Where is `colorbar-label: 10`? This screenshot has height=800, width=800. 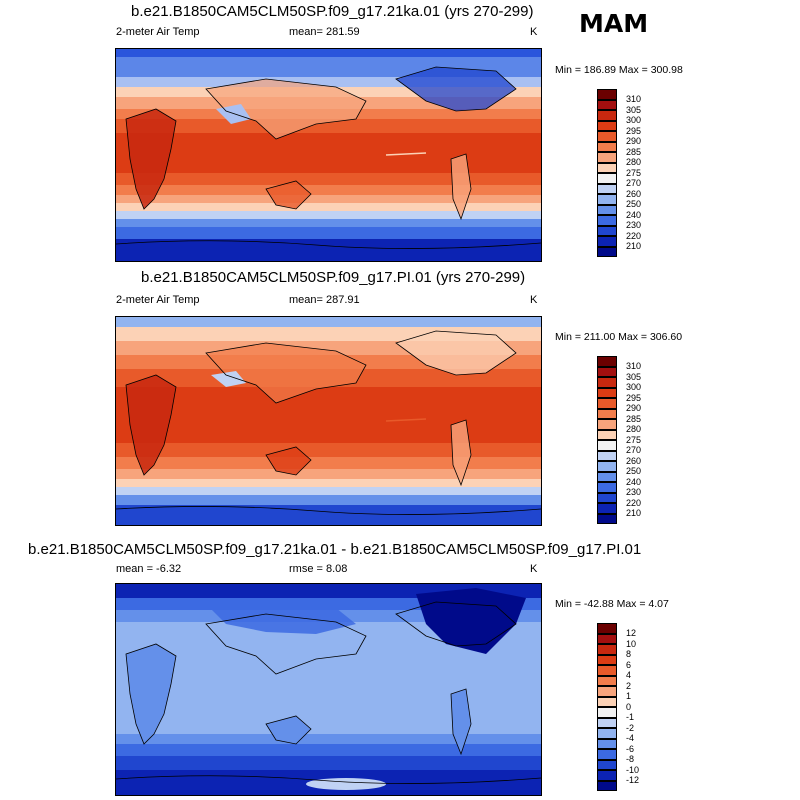
colorbar-label: 10 is located at coordinates (631, 643).